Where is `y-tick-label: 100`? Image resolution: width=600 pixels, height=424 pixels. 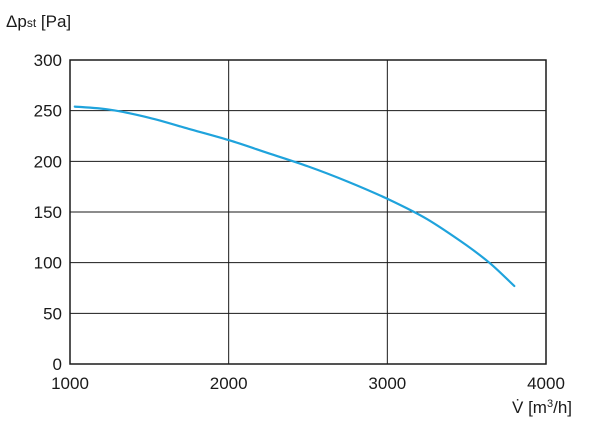
y-tick-label: 100 is located at coordinates (48, 263).